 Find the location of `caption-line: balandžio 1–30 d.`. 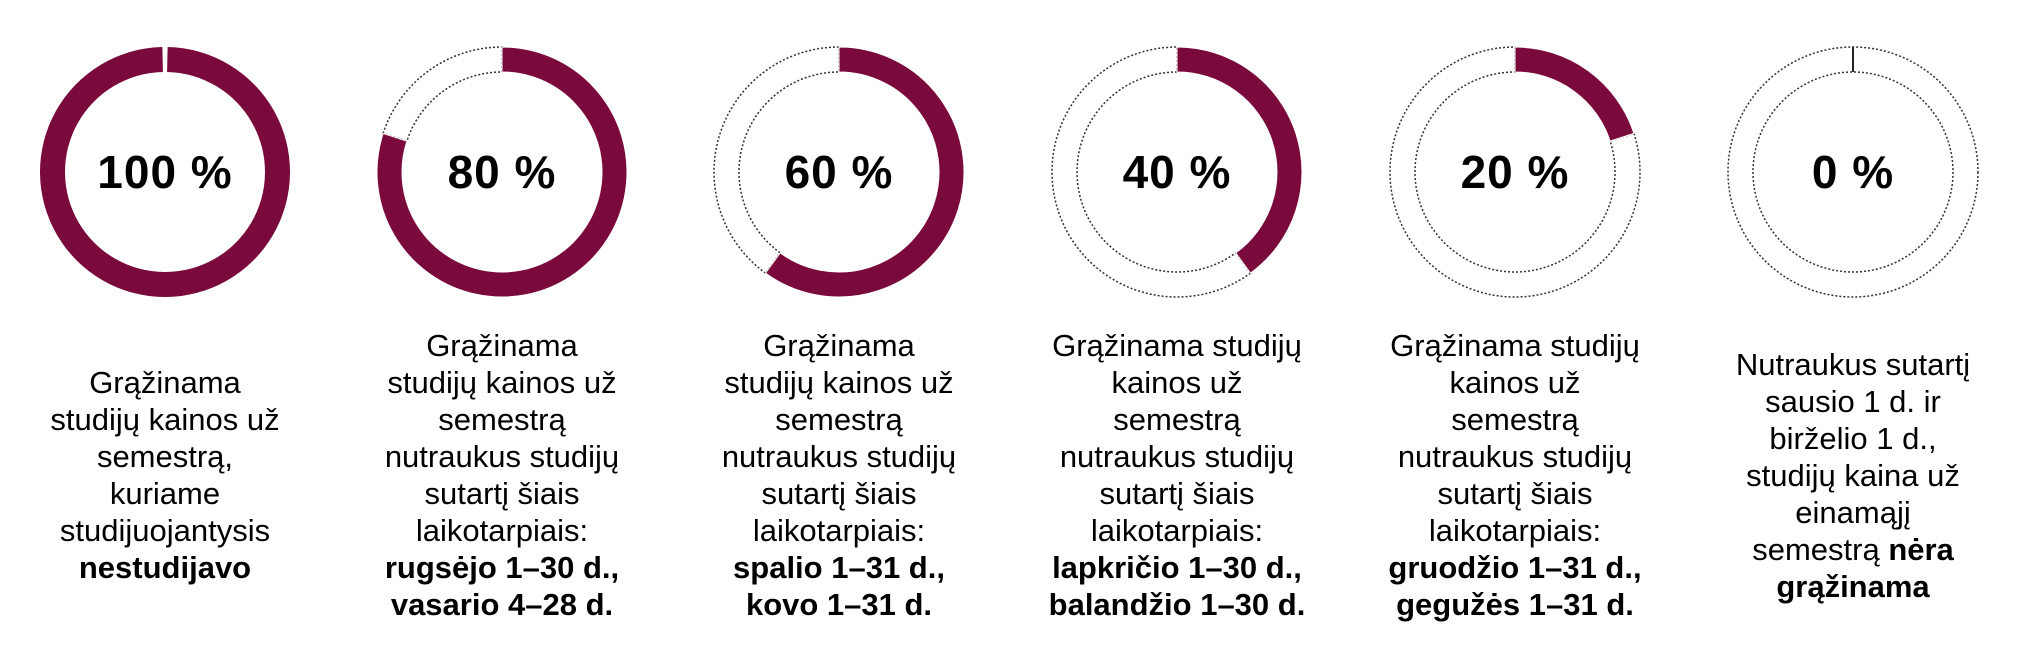

caption-line: balandžio 1–30 d. is located at coordinates (1177, 604).